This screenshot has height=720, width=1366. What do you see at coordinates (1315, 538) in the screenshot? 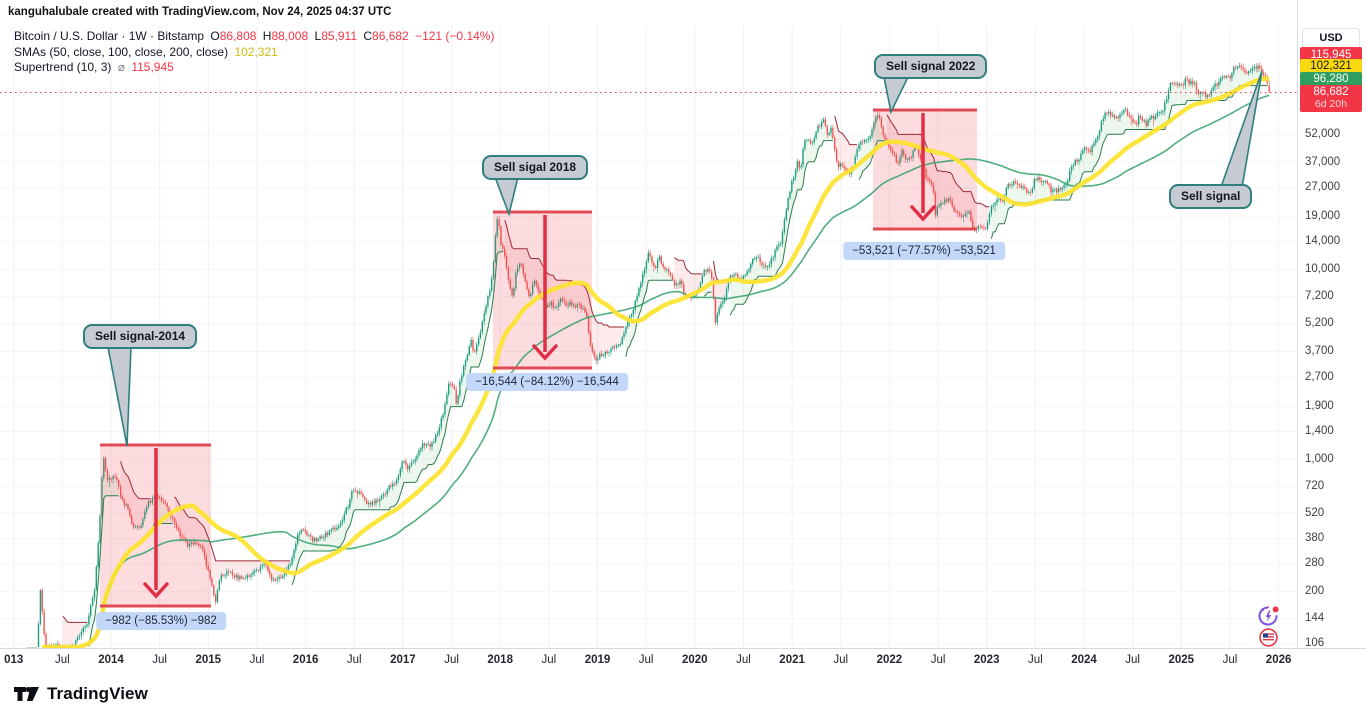
I see `price-tick-label: 380` at bounding box center [1315, 538].